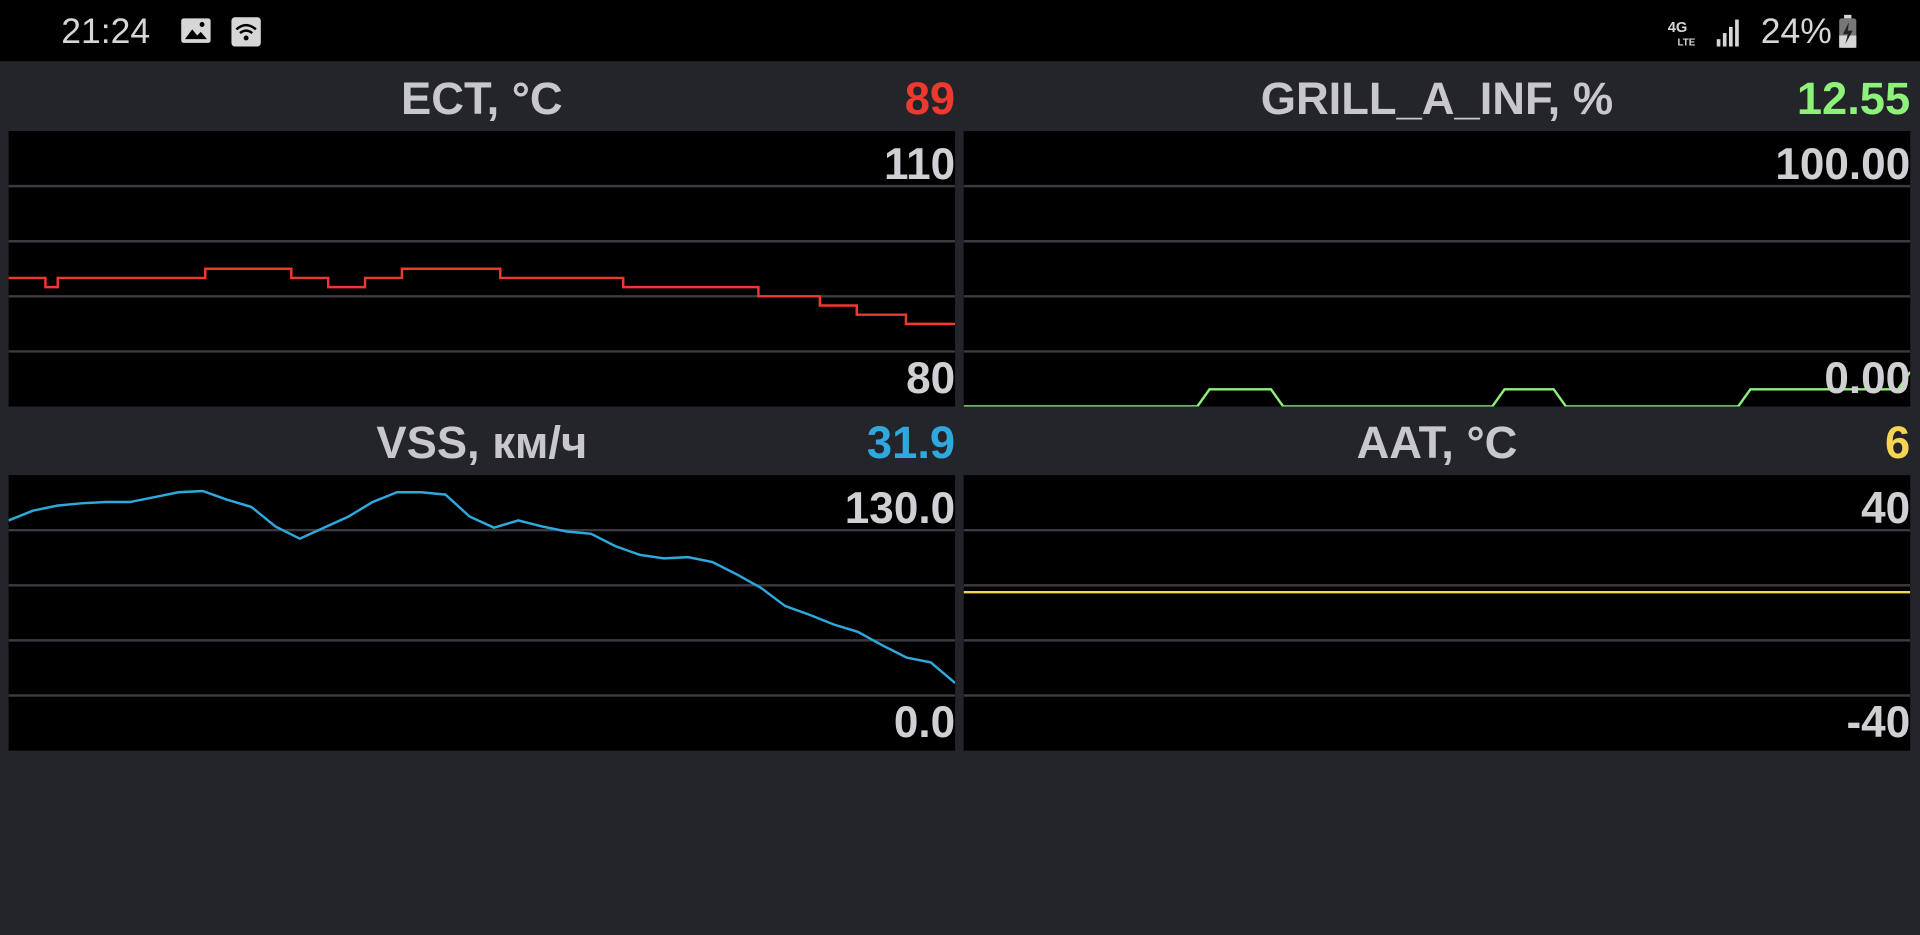 This screenshot has width=1920, height=935. I want to click on panel-header: GRILL_A_INF, % 12.55, so click(1437, 97).